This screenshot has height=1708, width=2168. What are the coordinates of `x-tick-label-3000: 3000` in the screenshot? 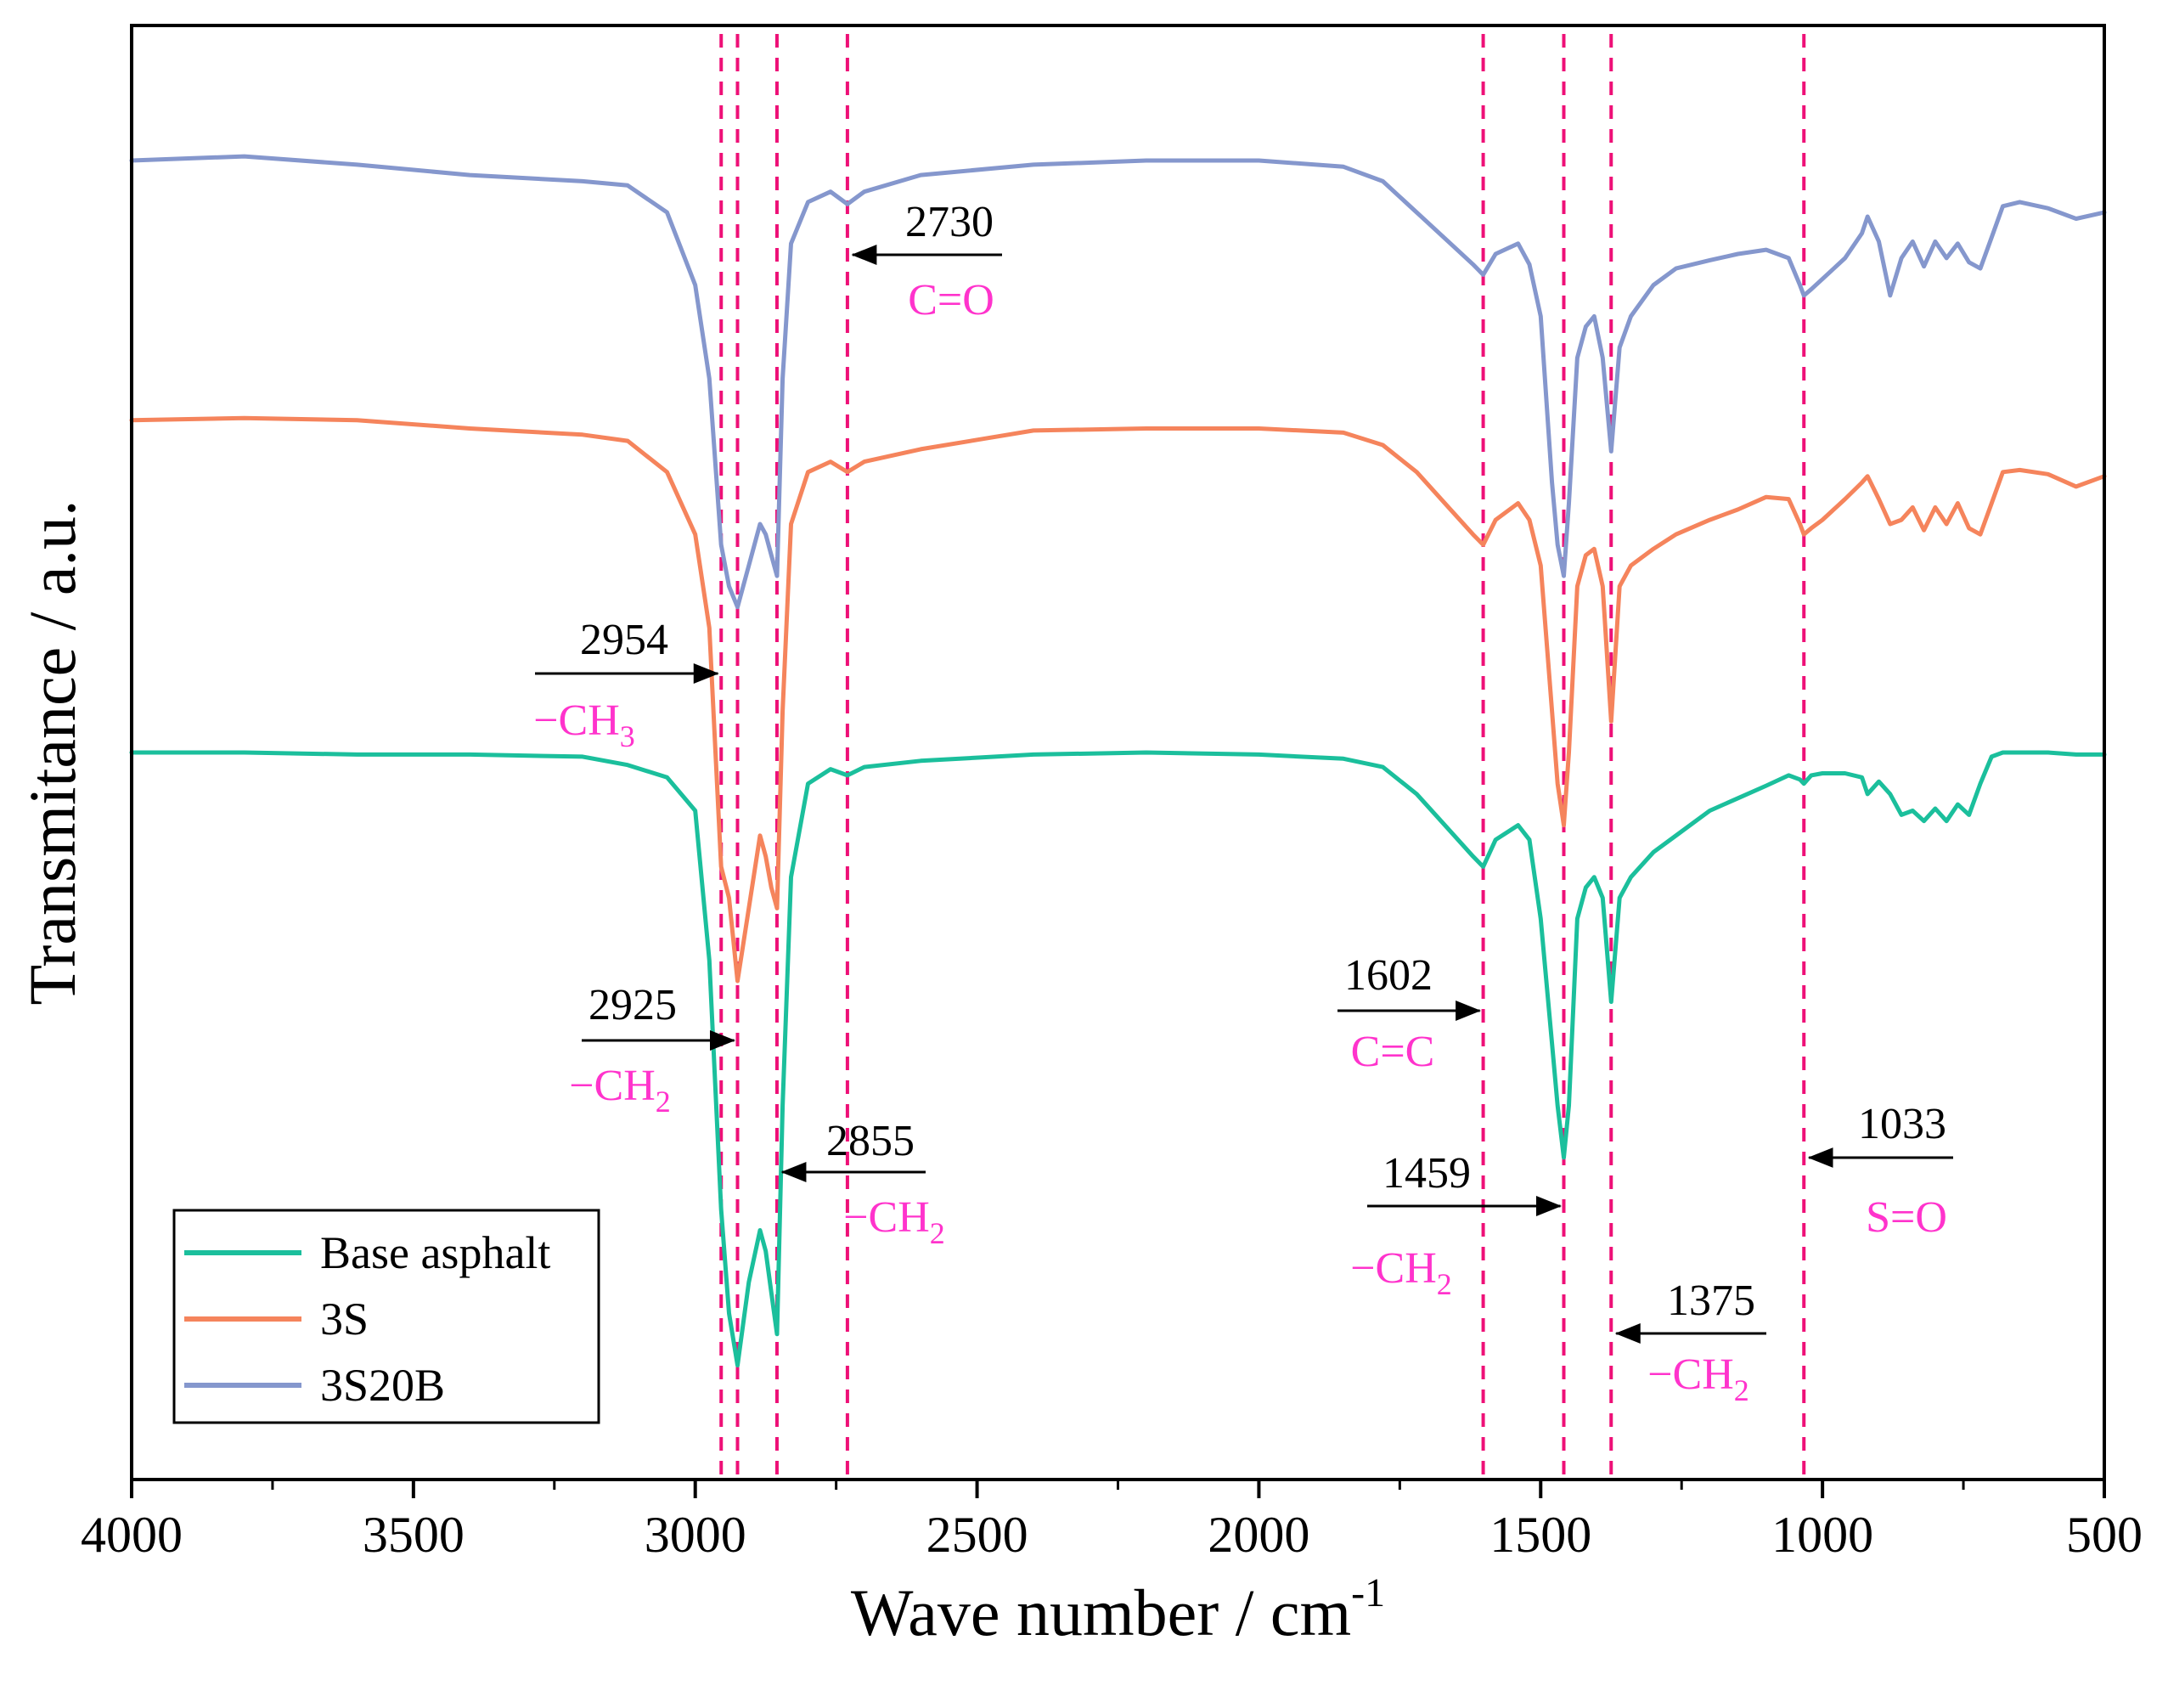 It's located at (695, 1535).